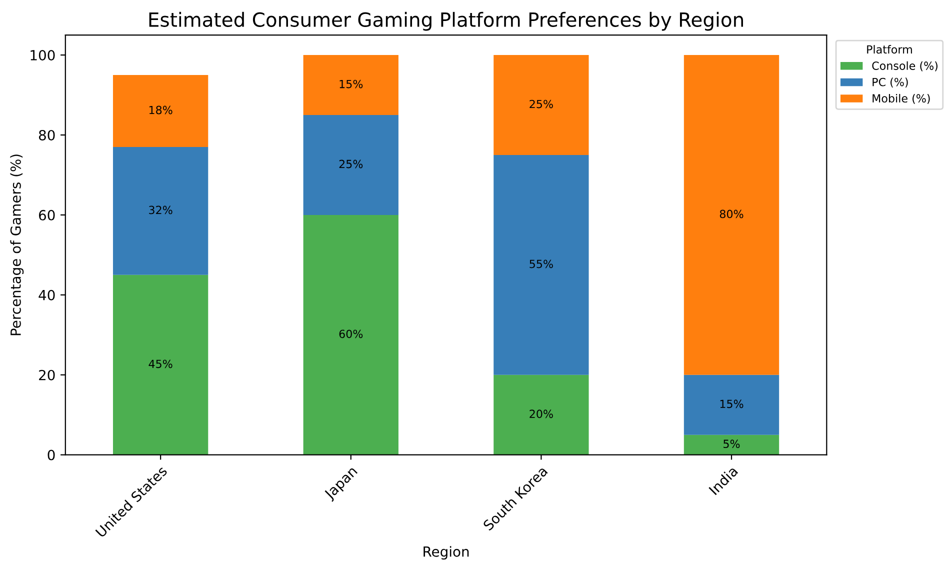  I want to click on data-label: 45%, so click(160, 364).